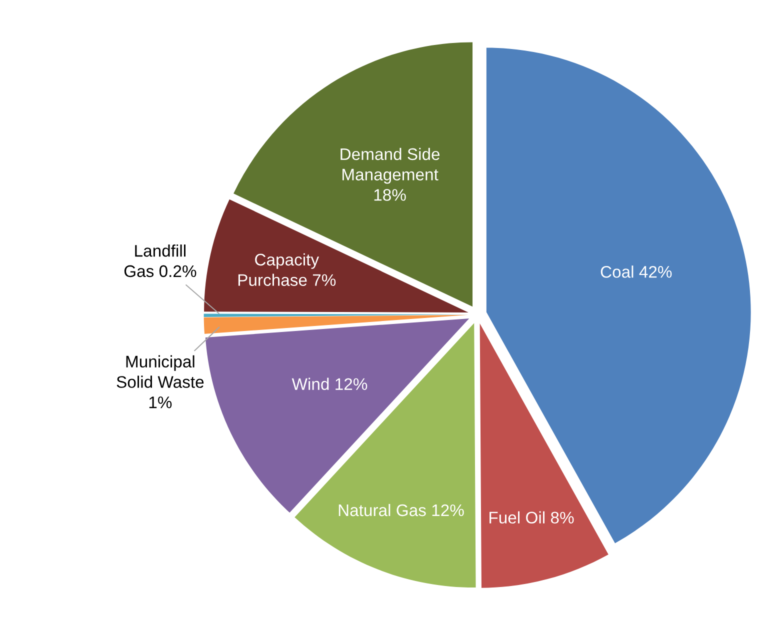 This screenshot has height=629, width=784. What do you see at coordinates (160, 261) in the screenshot?
I see `slice-label: Landfill Gas 0.2%` at bounding box center [160, 261].